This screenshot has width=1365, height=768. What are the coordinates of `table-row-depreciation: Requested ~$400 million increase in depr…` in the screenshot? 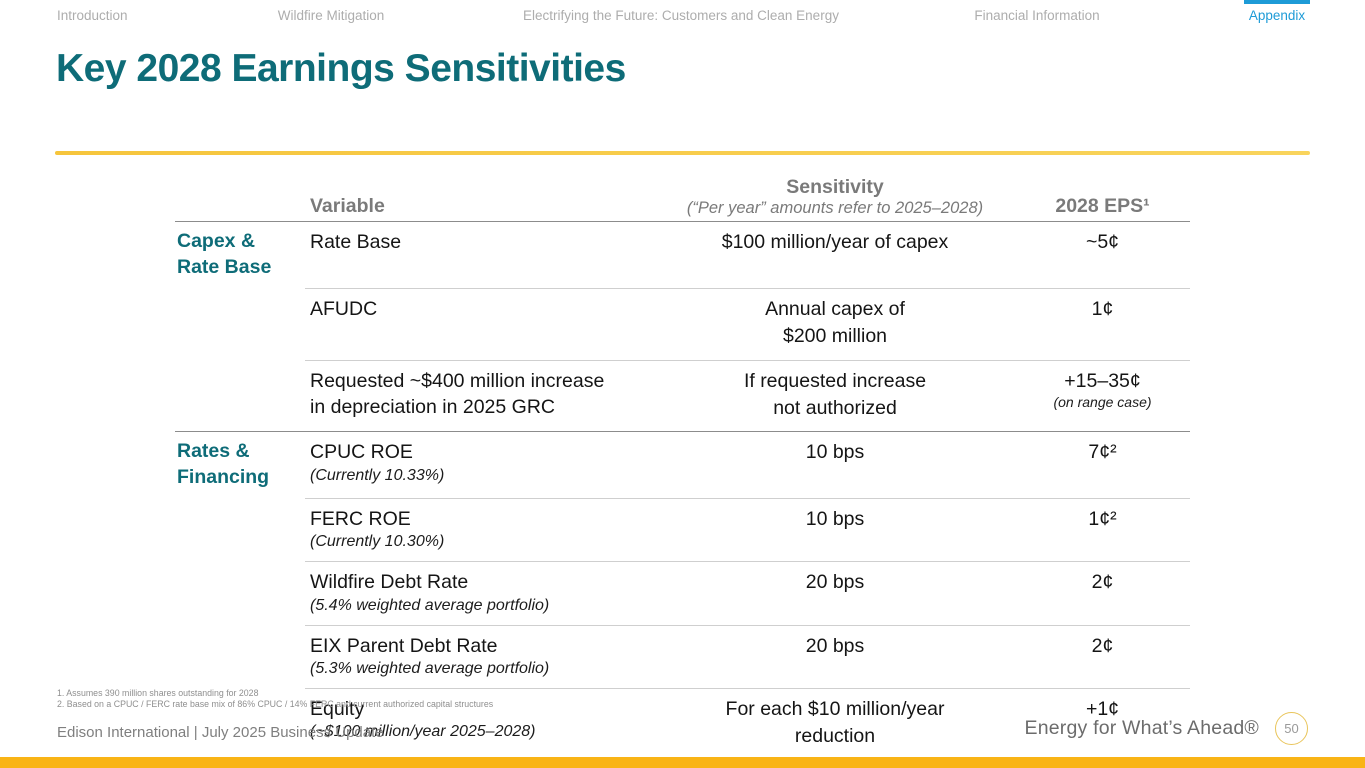 It's located at (682, 397).